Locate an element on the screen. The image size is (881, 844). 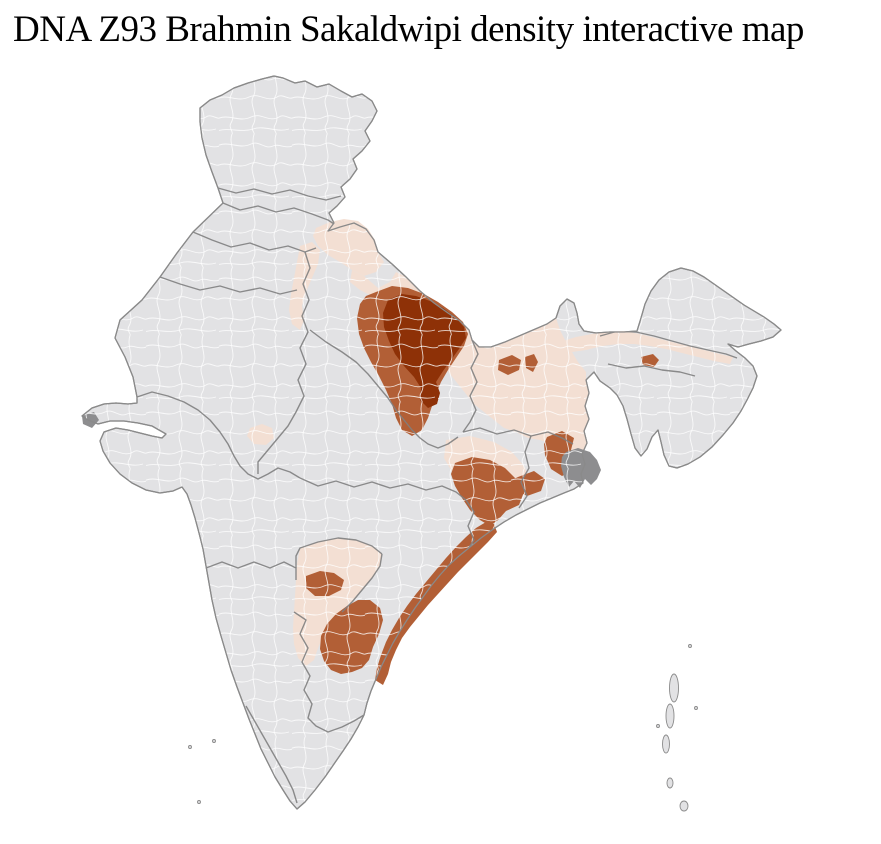
island-nicobar is located at coordinates (684, 806).